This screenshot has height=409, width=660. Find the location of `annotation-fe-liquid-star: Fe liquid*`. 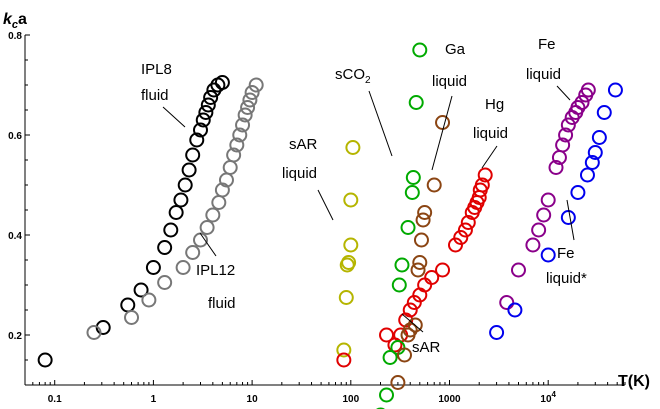

annotation-fe-liquid-star: Fe liquid* is located at coordinates (566, 266).